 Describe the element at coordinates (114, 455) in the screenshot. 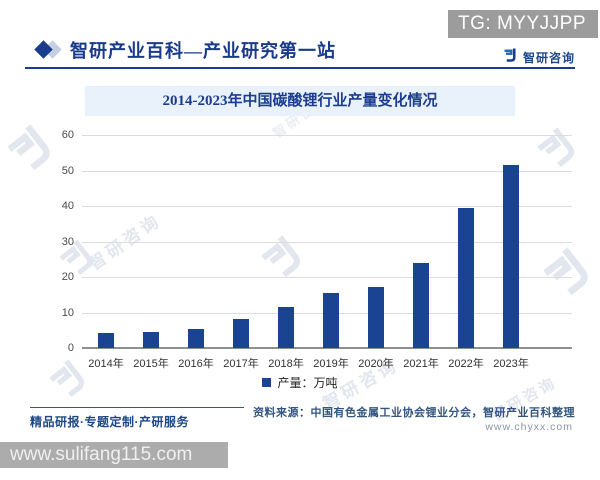

I see `bottom-url-banner: www.sulifang115.com` at that location.